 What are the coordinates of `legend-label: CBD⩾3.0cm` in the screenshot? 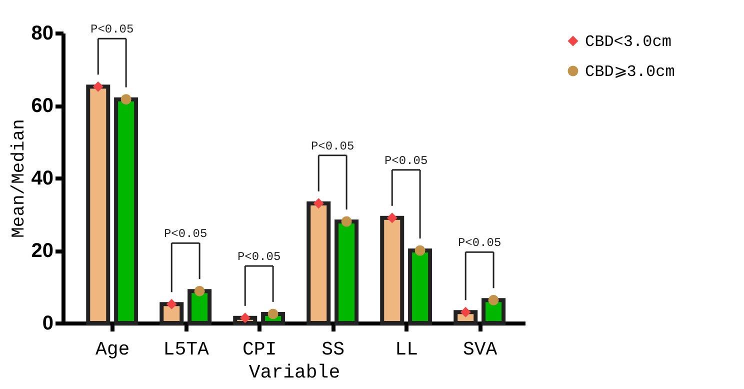 It's located at (630, 72).